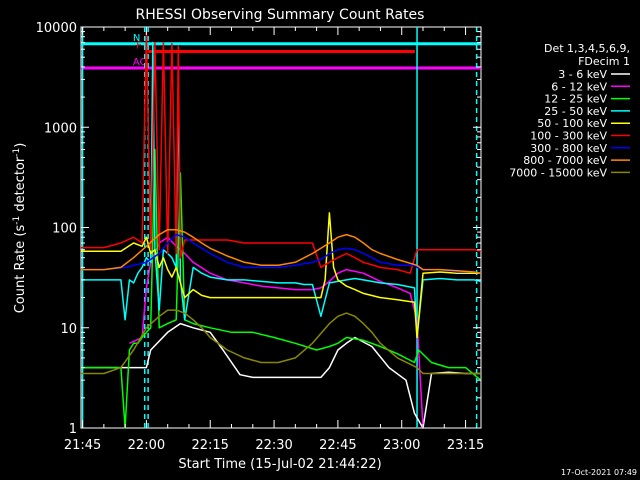  What do you see at coordinates (568, 148) in the screenshot?
I see `legend-label-6: 300 - 800 keV` at bounding box center [568, 148].